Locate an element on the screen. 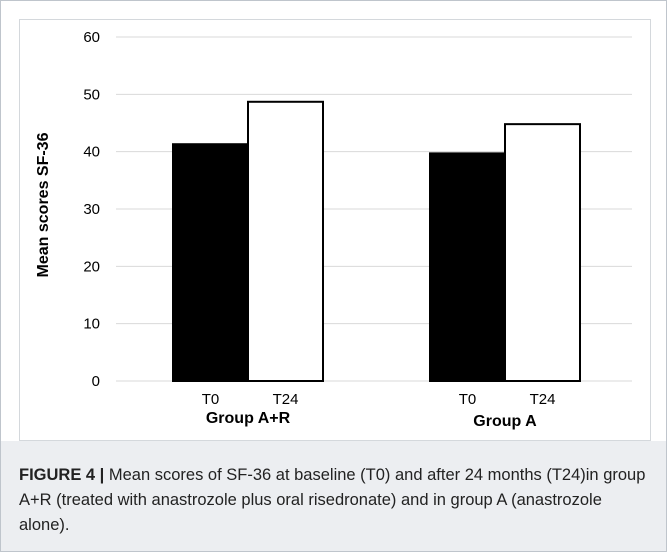  y-tick-label: 0 is located at coordinates (96, 381).